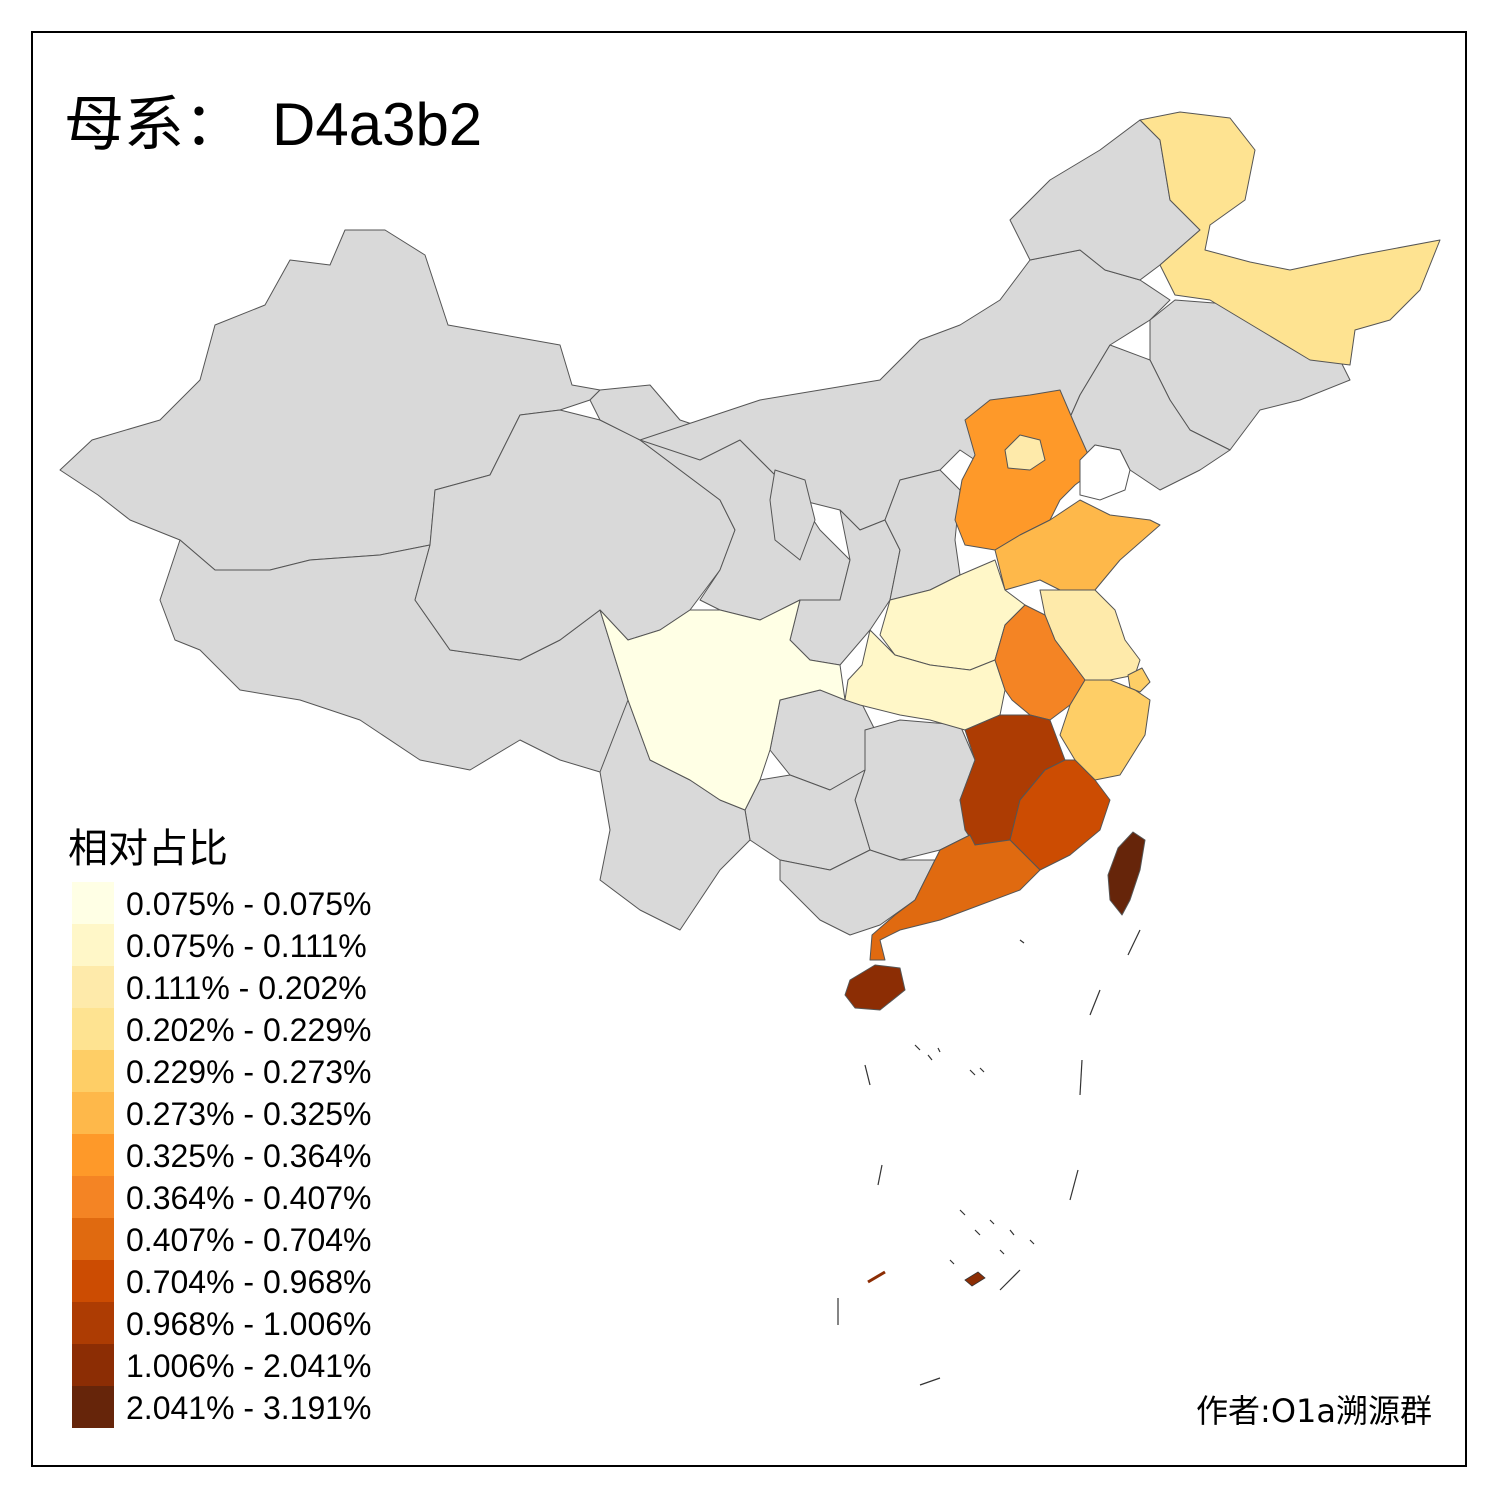 This screenshot has height=1500, width=1500. What do you see at coordinates (575, 535) in the screenshot?
I see `region-qinghai` at bounding box center [575, 535].